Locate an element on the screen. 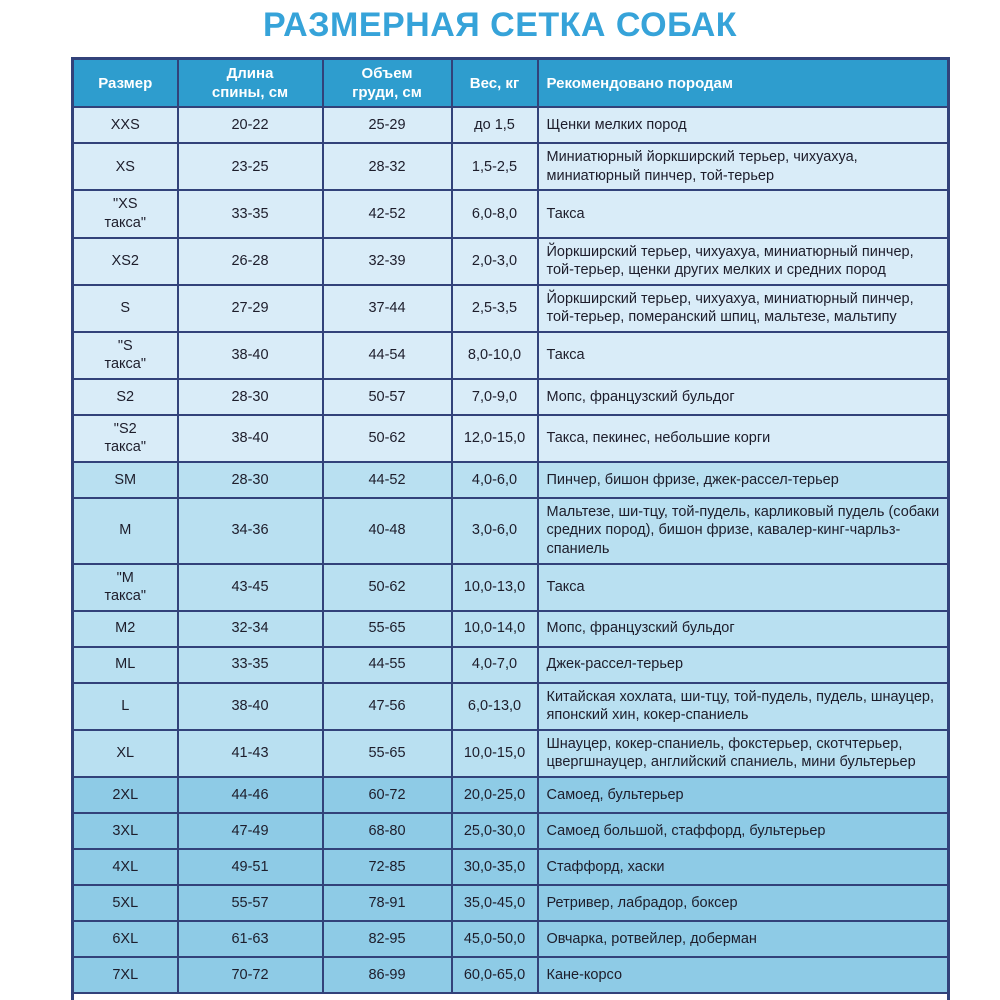  cell-size: 3XL is located at coordinates (125, 830).